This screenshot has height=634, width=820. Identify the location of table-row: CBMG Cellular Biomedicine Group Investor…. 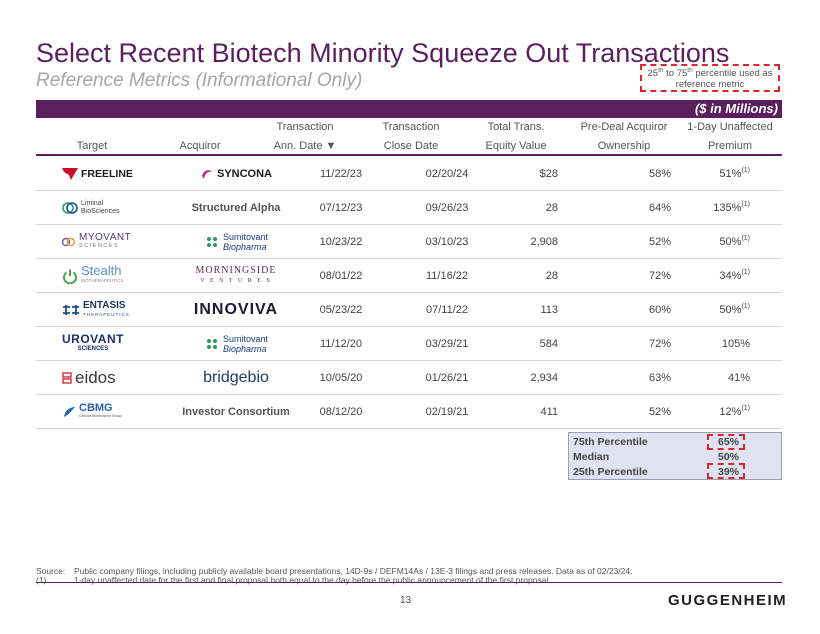
(409, 411).